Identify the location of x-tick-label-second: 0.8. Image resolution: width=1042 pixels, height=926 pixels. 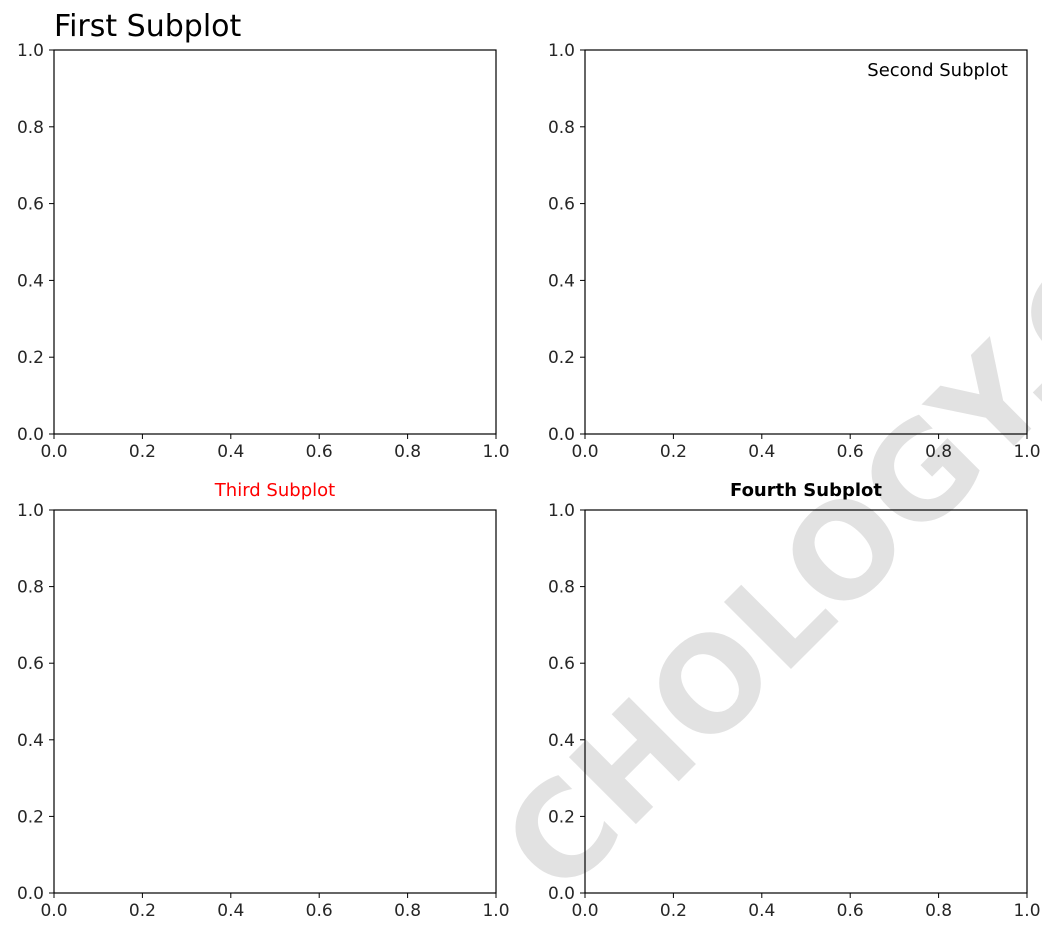
(938, 452).